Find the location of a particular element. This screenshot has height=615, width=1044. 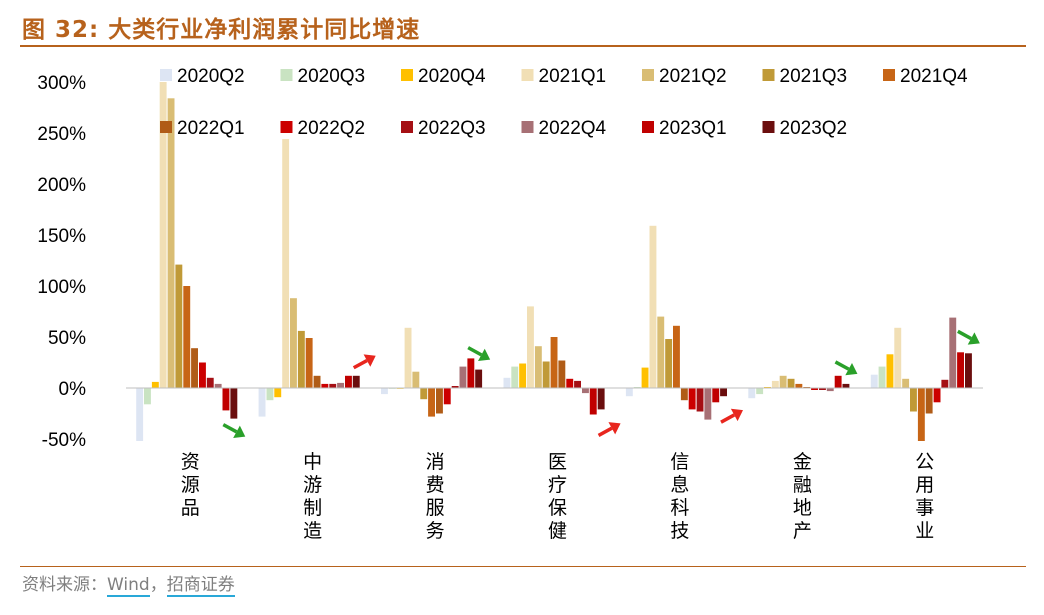

source-rule is located at coordinates (523, 566).